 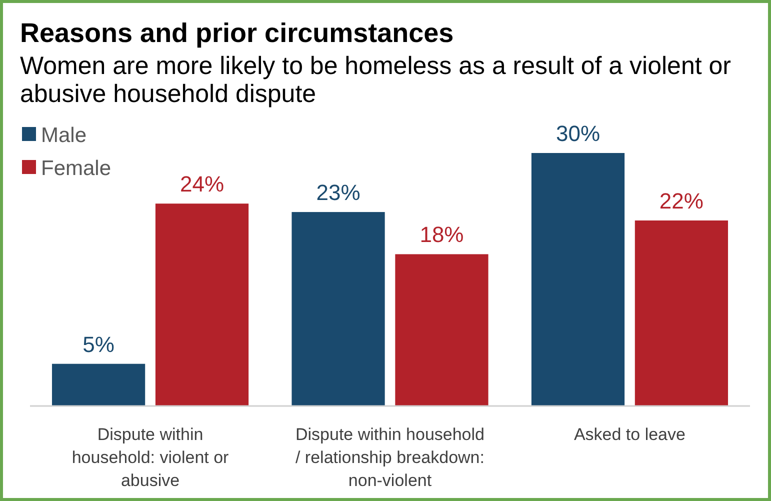 I want to click on chart-title: Reasons and prior circumstances, so click(x=237, y=33).